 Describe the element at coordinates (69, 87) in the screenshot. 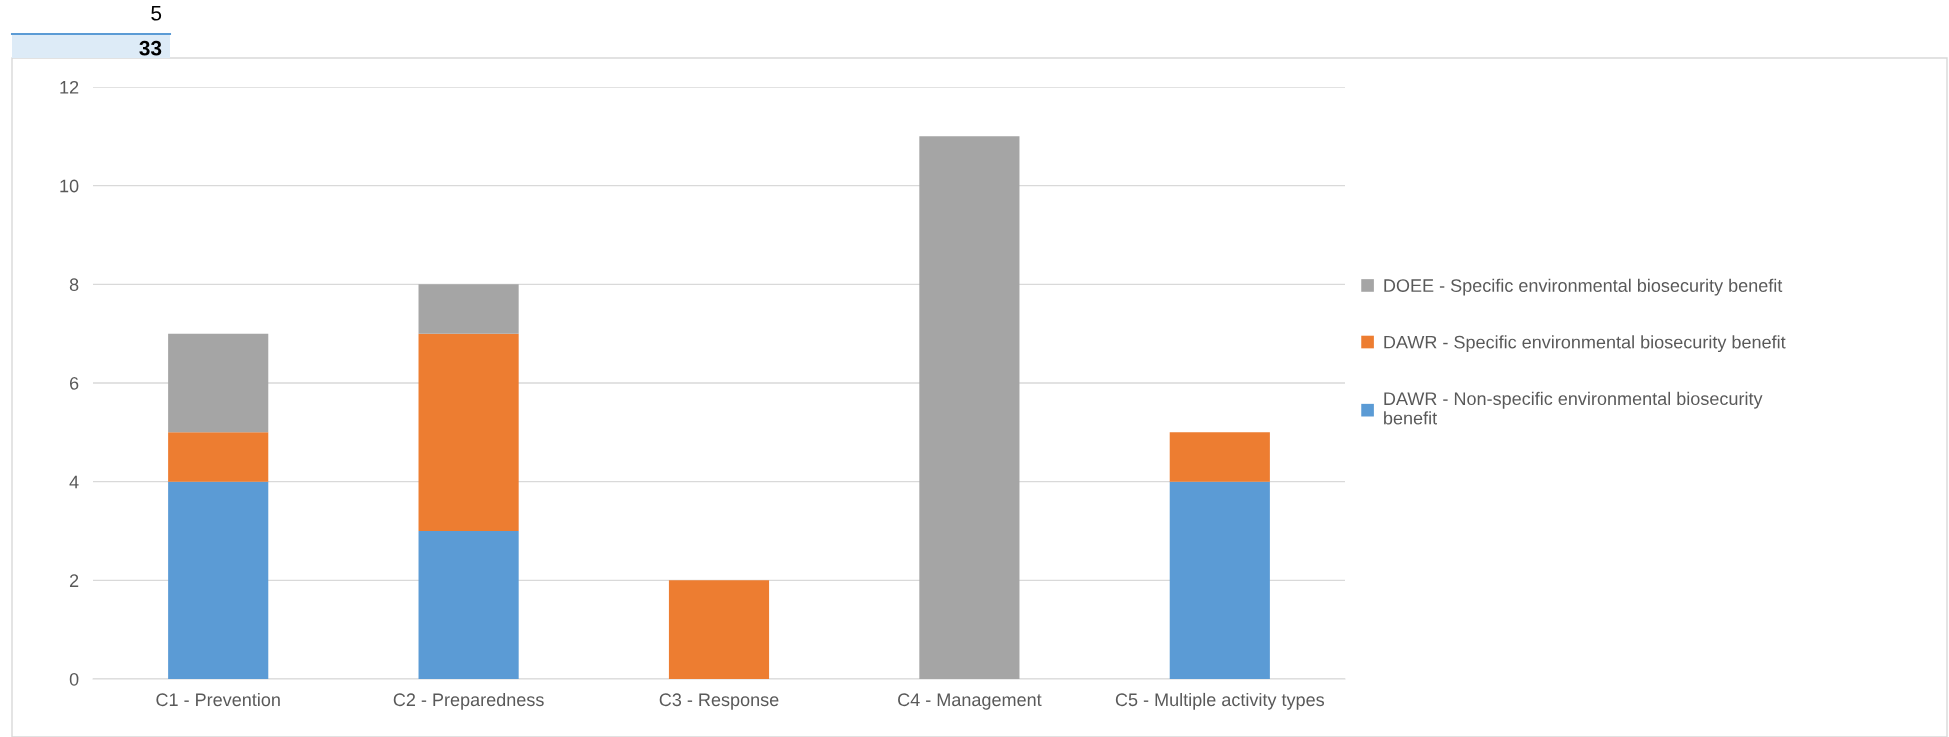

I see `y-tick-label: 12` at that location.